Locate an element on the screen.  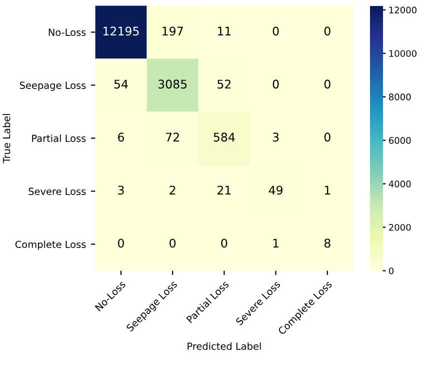
color-bar-label: 4000 is located at coordinates (399, 184).